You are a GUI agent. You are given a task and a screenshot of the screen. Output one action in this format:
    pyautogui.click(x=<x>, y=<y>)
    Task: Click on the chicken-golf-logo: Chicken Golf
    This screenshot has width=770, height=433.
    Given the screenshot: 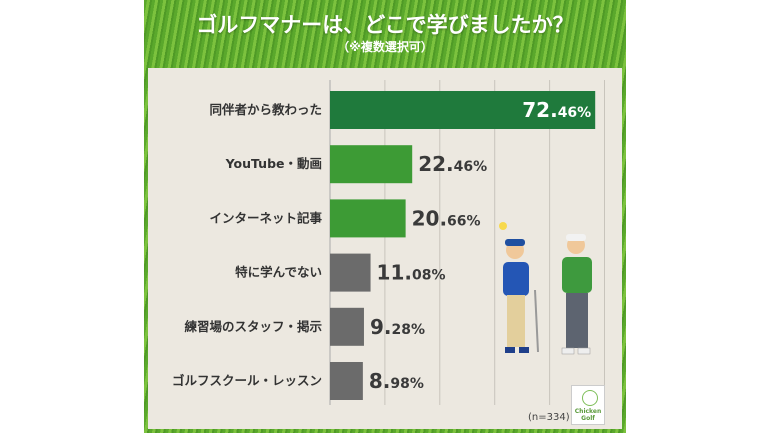 What is the action you would take?
    pyautogui.click(x=588, y=405)
    